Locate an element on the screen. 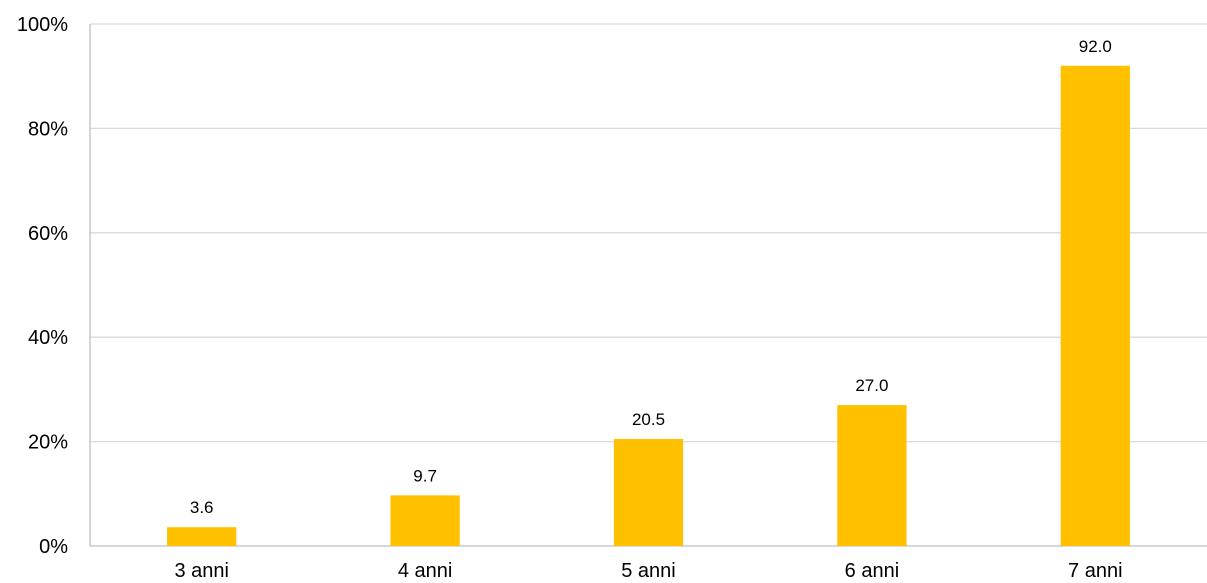 This screenshot has height=583, width=1207. x-tick-label: 7 anni is located at coordinates (1095, 571).